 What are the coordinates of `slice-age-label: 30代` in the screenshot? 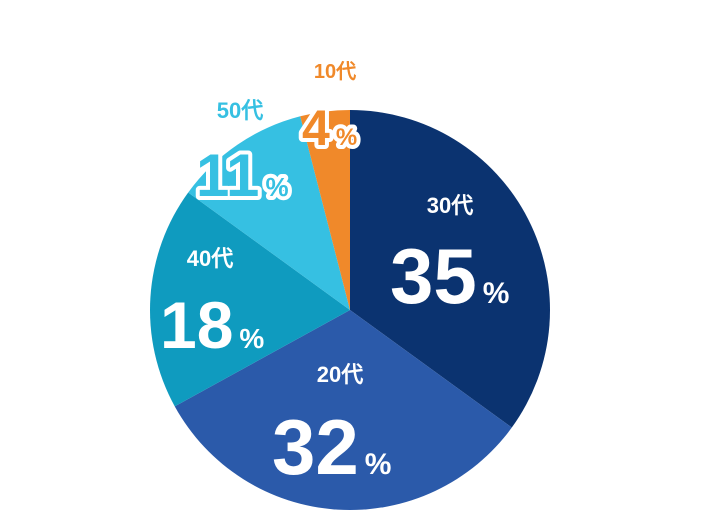 It's located at (450, 205).